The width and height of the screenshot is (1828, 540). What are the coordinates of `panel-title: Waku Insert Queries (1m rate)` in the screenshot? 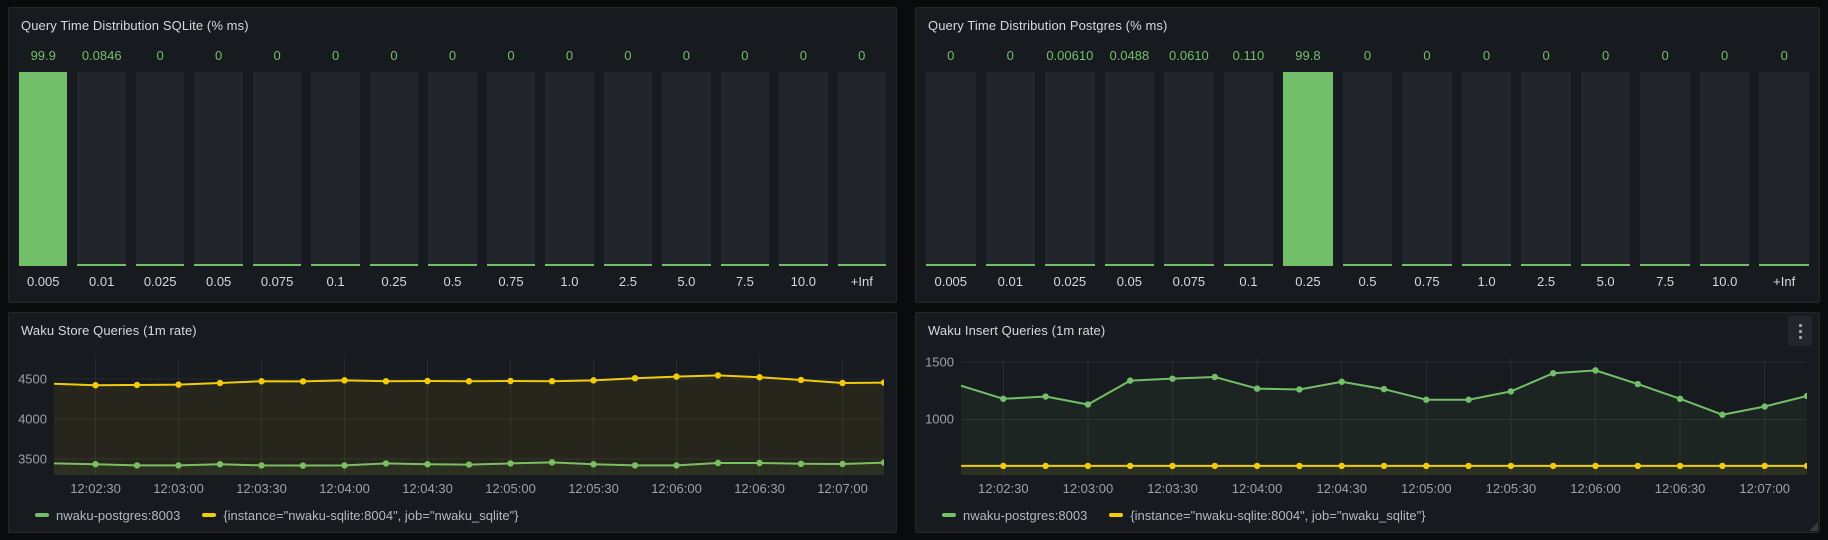 It's located at (1017, 330).